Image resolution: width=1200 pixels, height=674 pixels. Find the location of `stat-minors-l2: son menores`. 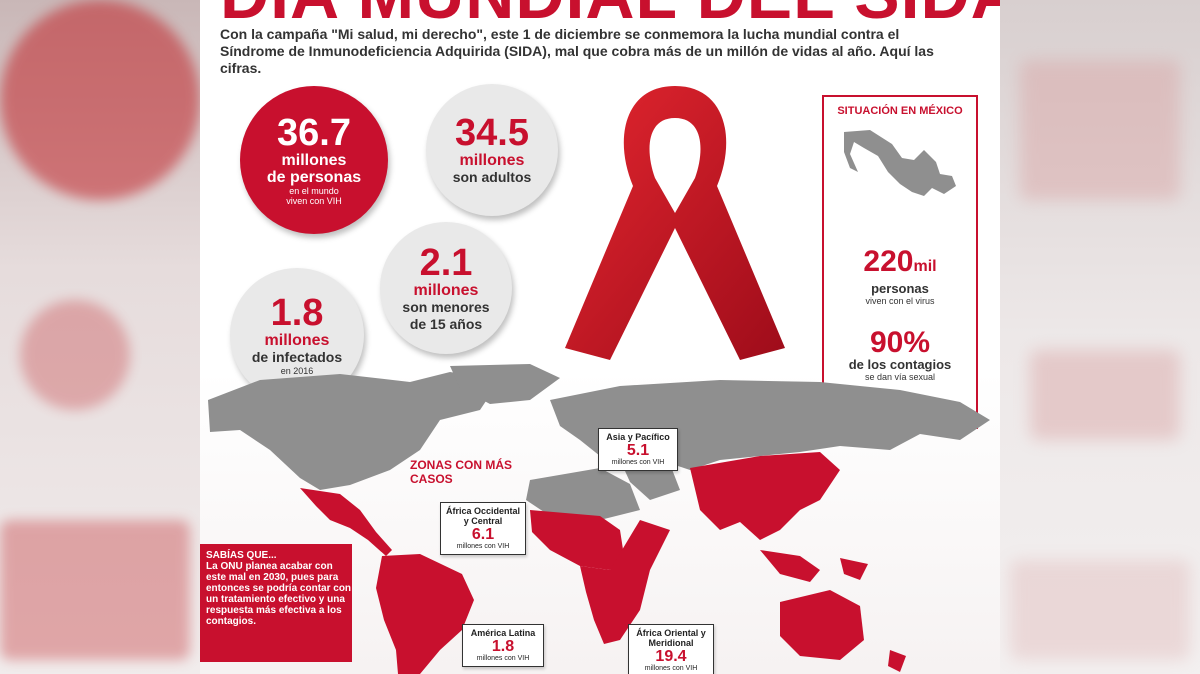

stat-minors-l2: son menores is located at coordinates (446, 306).